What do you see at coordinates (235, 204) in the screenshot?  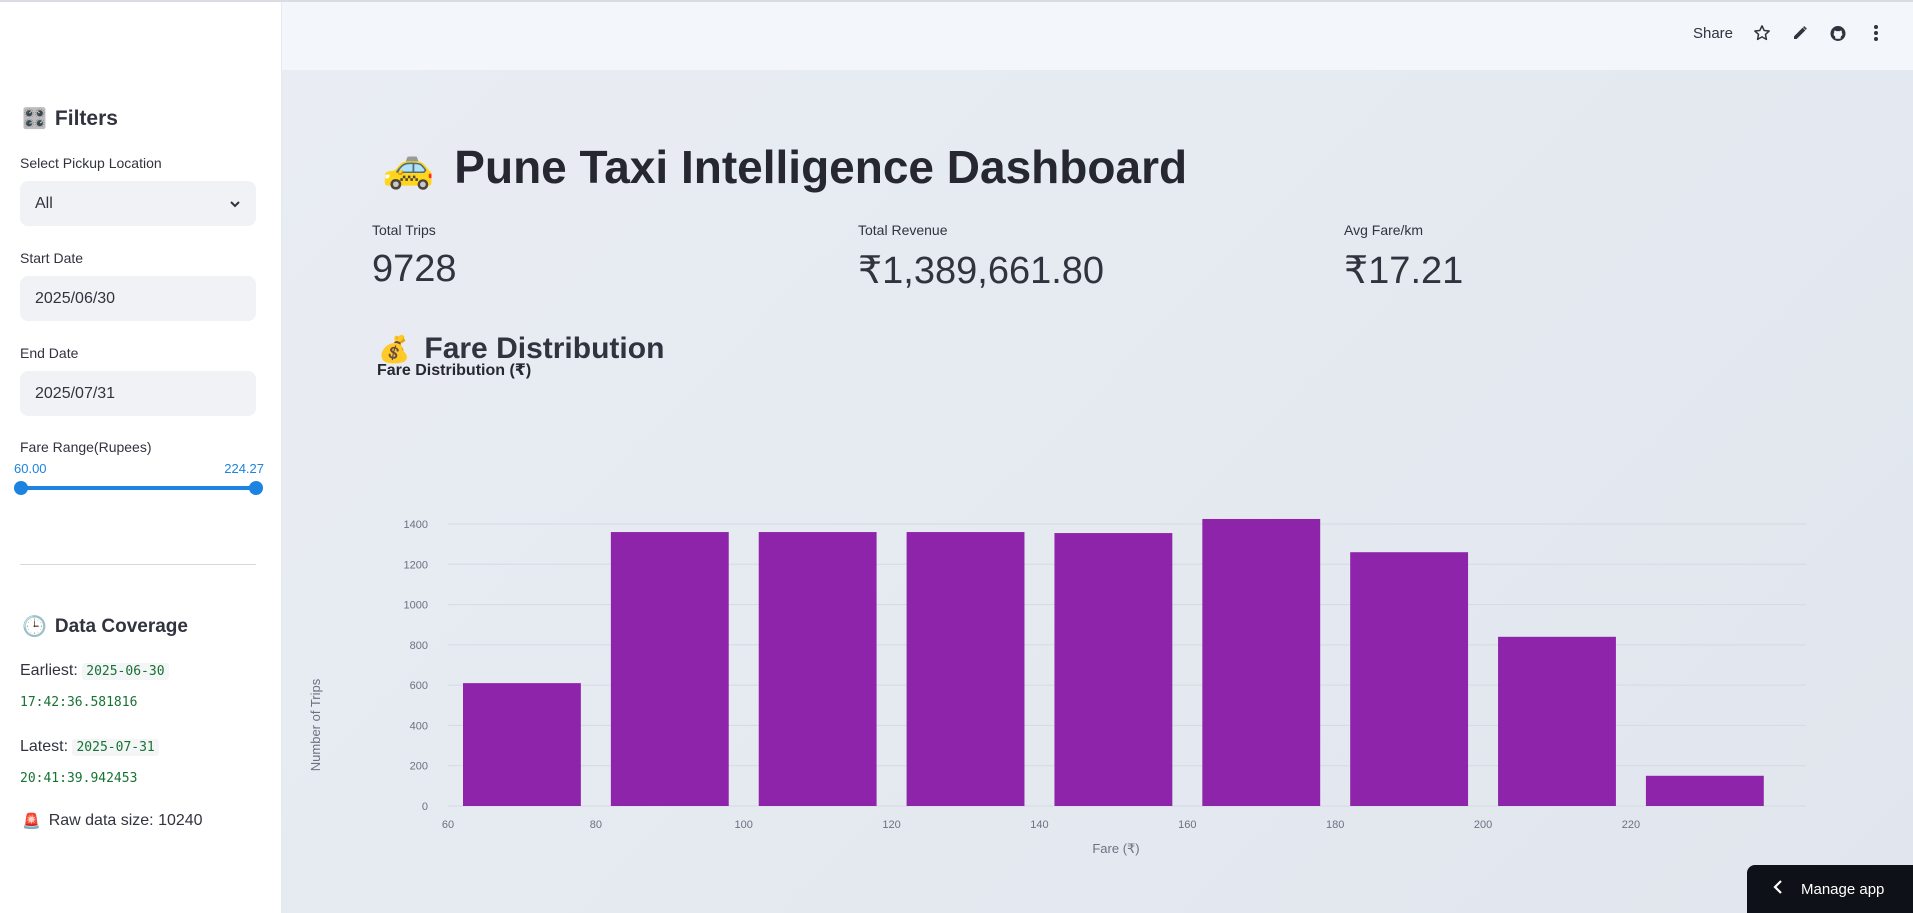 I see `chevron-down-icon` at bounding box center [235, 204].